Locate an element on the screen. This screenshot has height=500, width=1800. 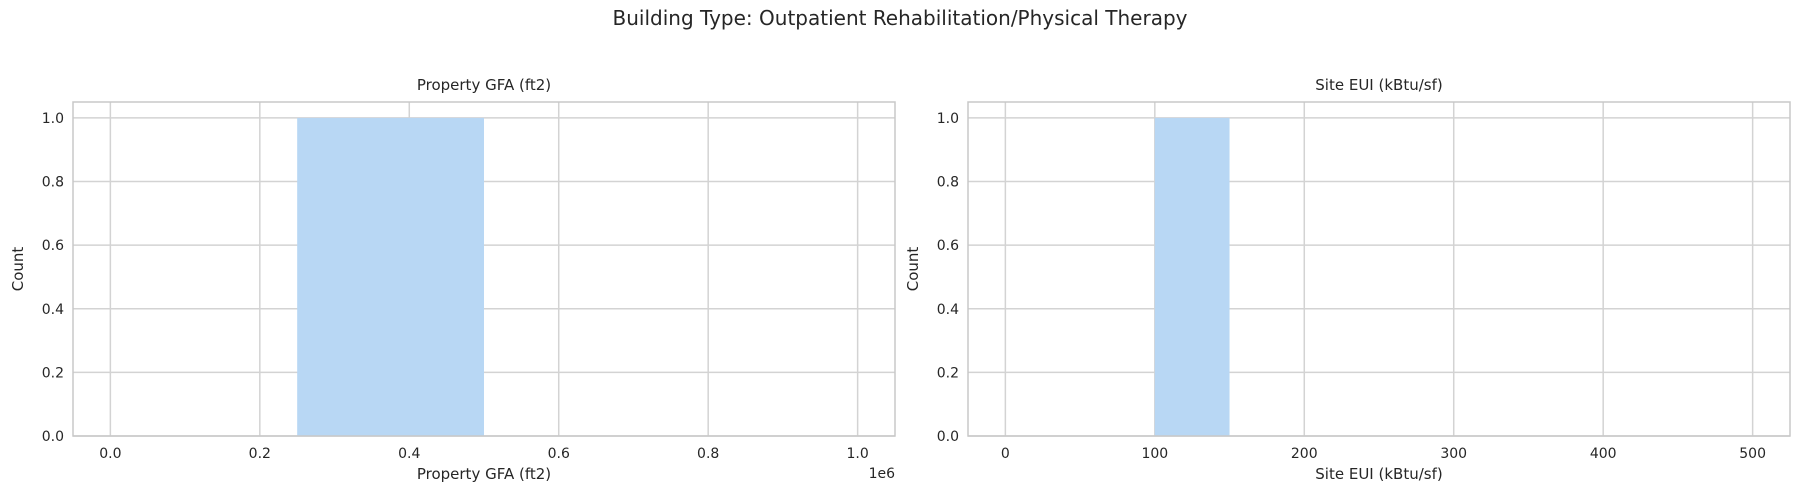
panel-1-y-tick-label: 0.8 is located at coordinates (53, 183).